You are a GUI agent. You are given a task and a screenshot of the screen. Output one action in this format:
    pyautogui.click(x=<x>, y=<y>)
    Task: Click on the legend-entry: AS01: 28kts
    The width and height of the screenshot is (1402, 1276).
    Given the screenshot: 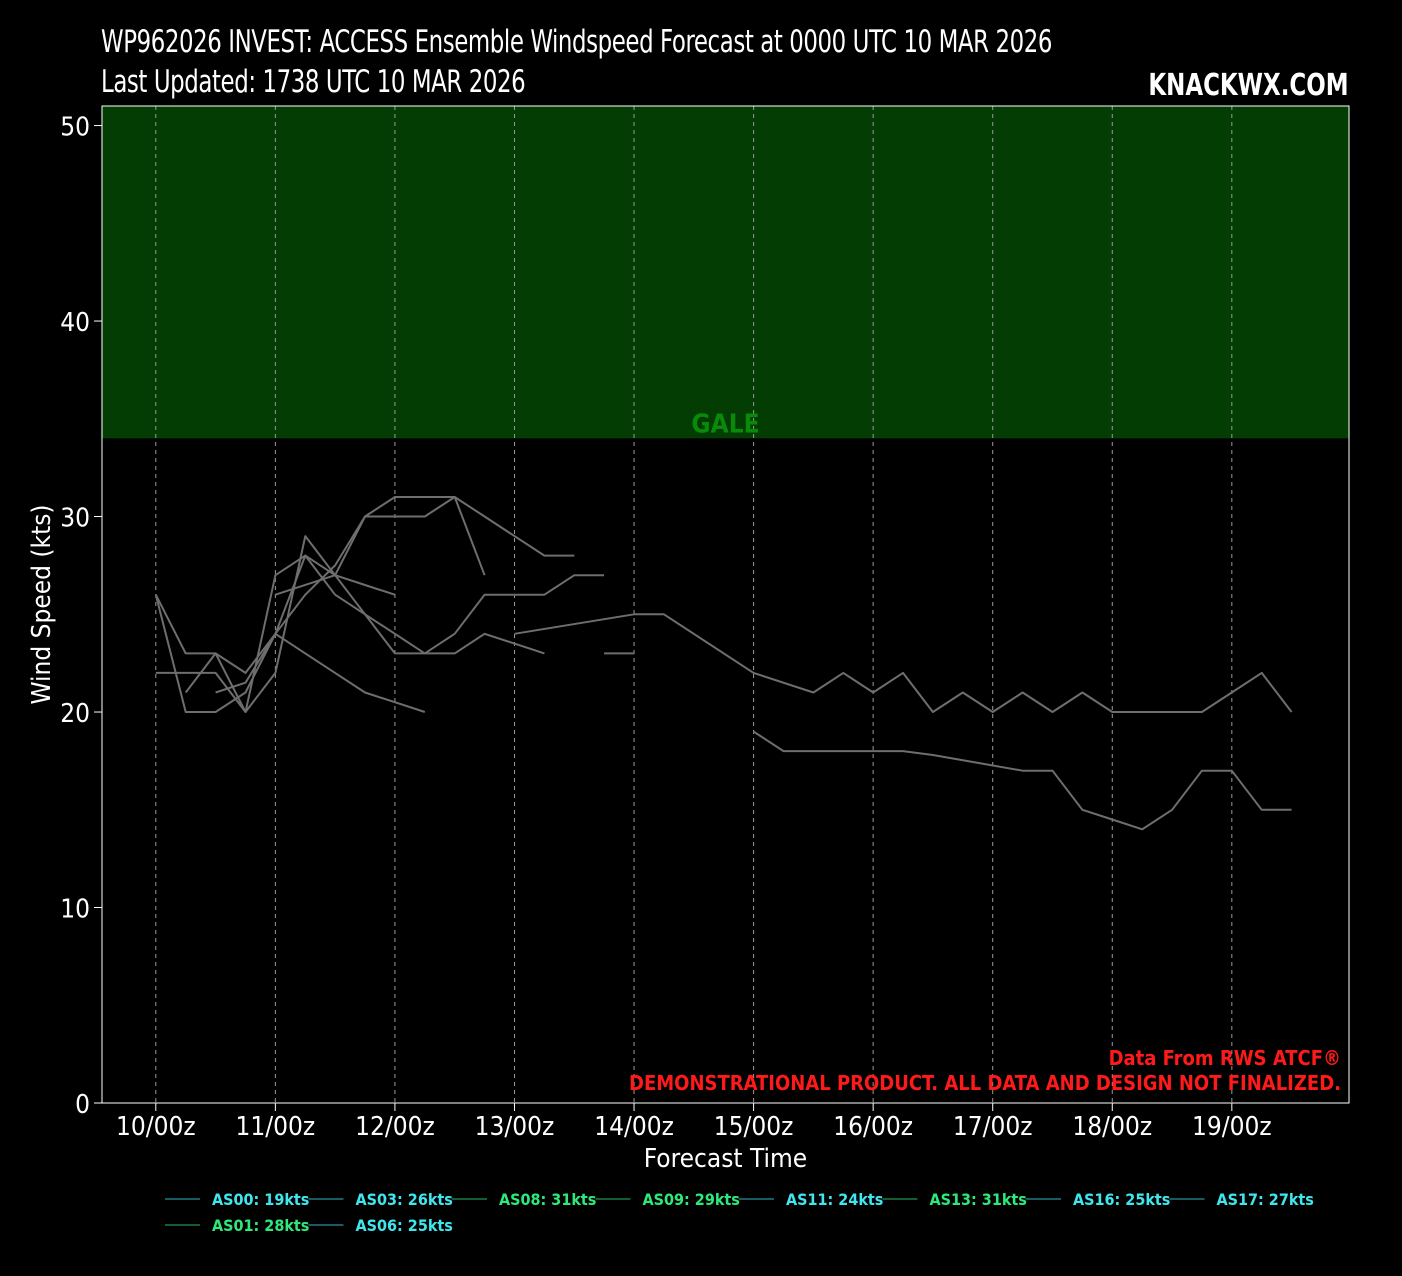 What is the action you would take?
    pyautogui.click(x=237, y=1225)
    